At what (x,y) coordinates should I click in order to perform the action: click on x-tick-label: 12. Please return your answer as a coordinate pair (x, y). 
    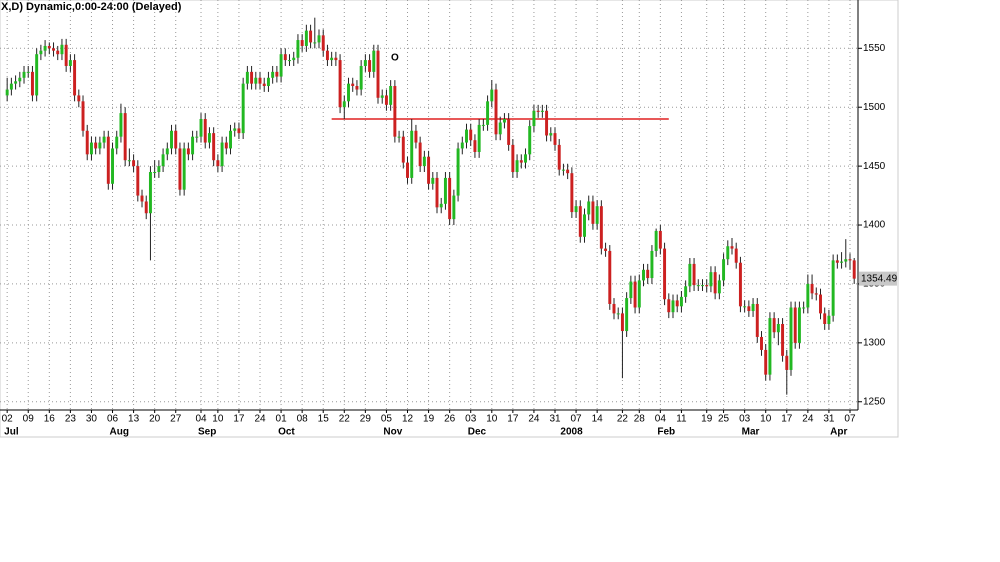
    Looking at the image, I should click on (408, 419).